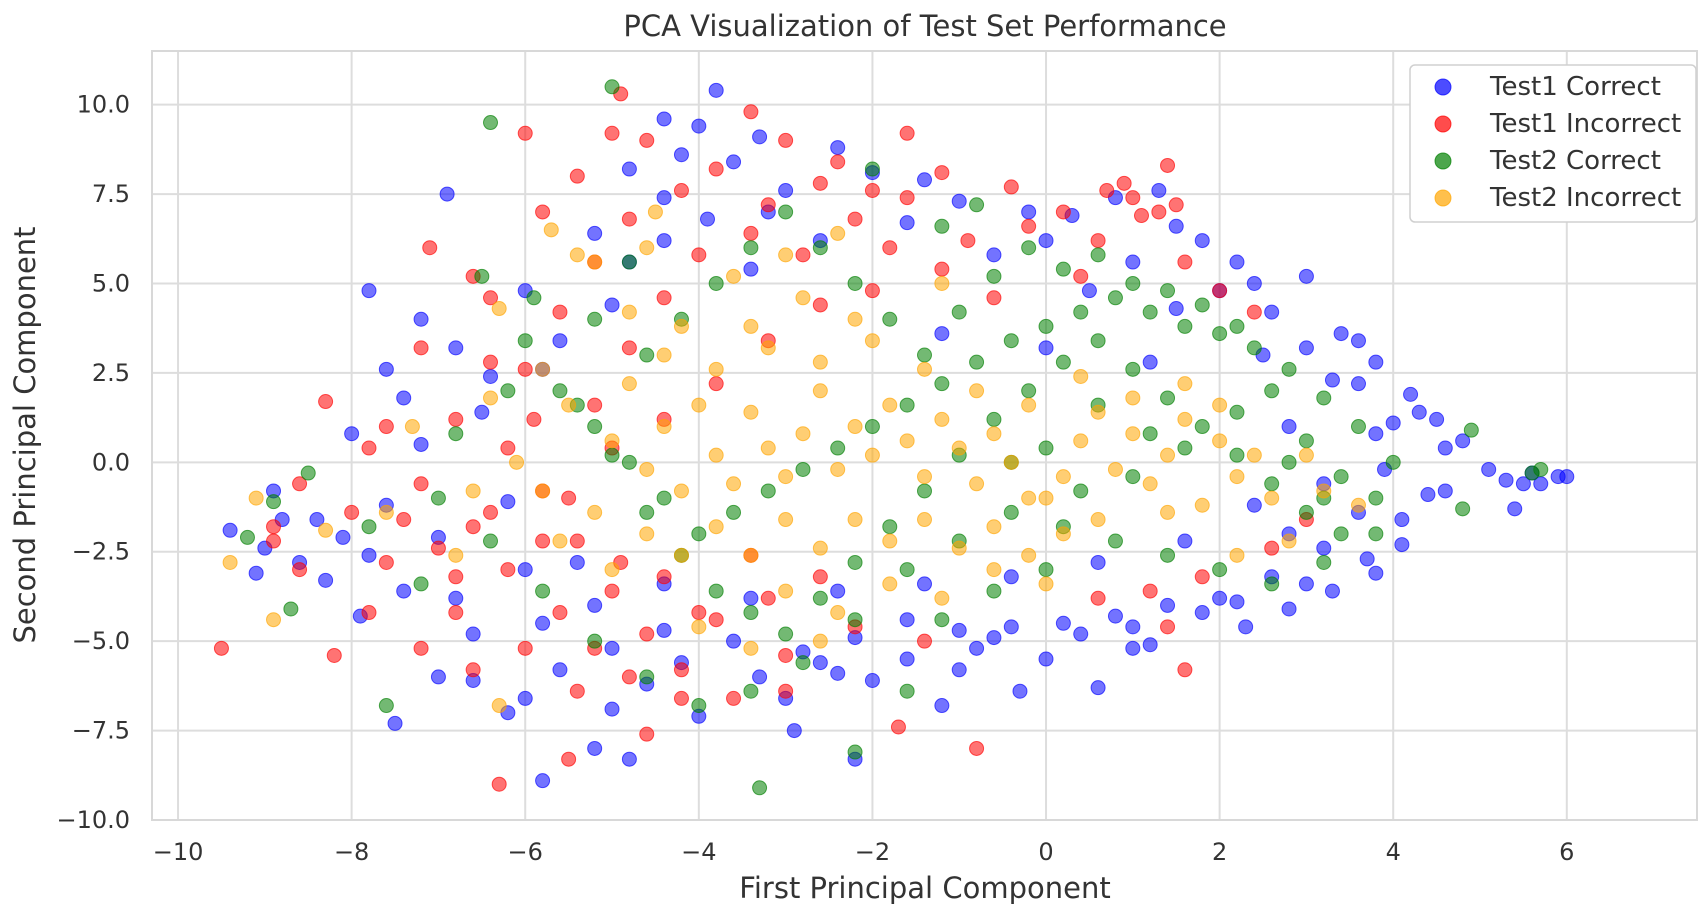  I want to click on y-tick-label: 10.0, so click(103, 105).